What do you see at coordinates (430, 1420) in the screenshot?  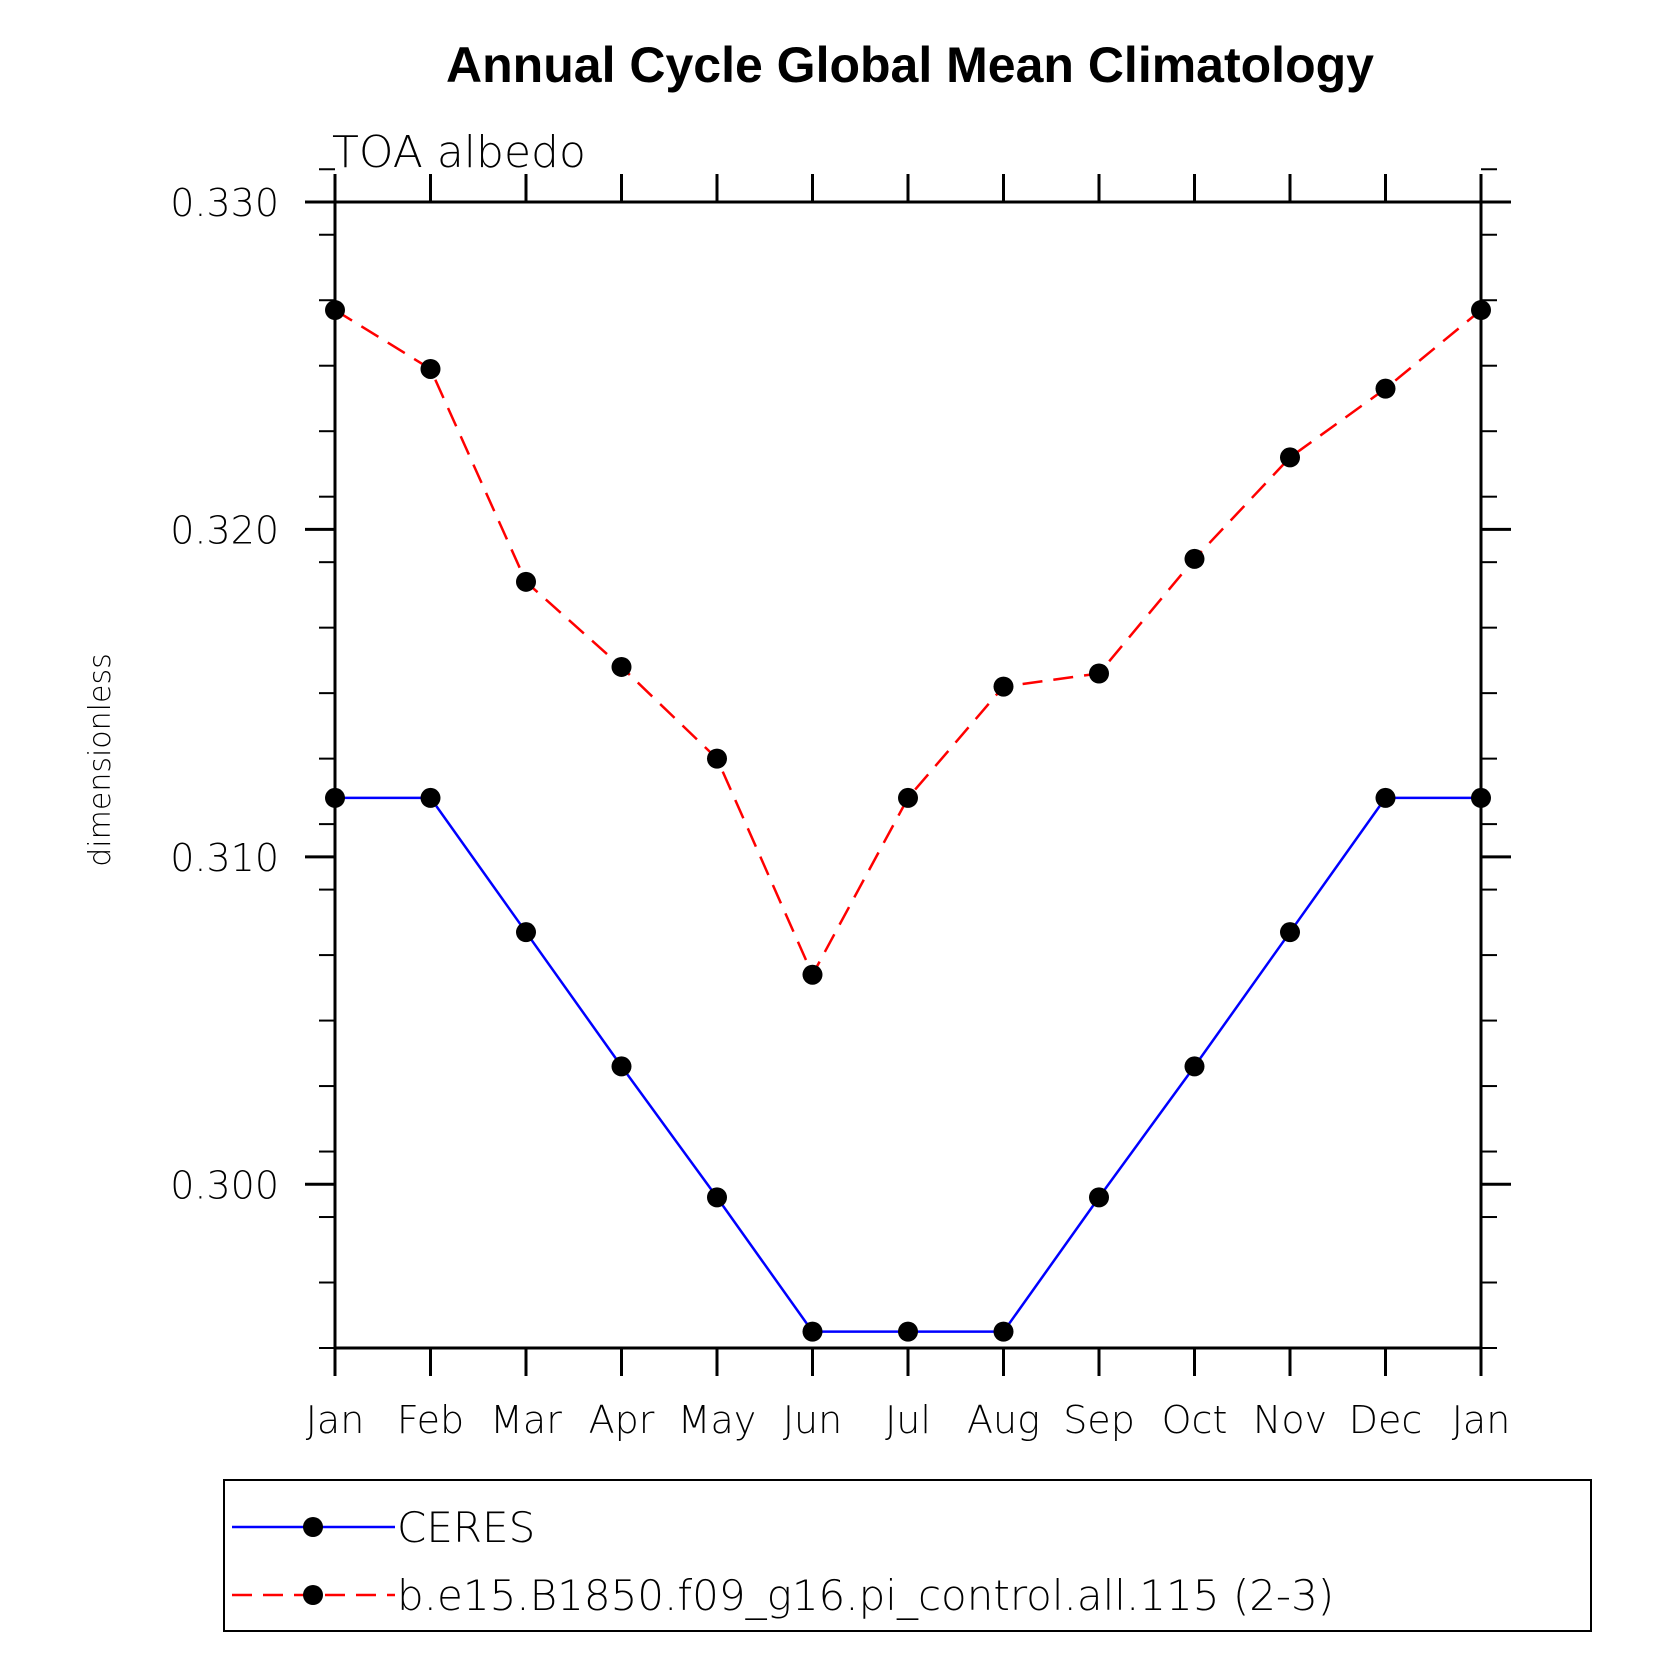 I see `x-tick-label: Feb` at bounding box center [430, 1420].